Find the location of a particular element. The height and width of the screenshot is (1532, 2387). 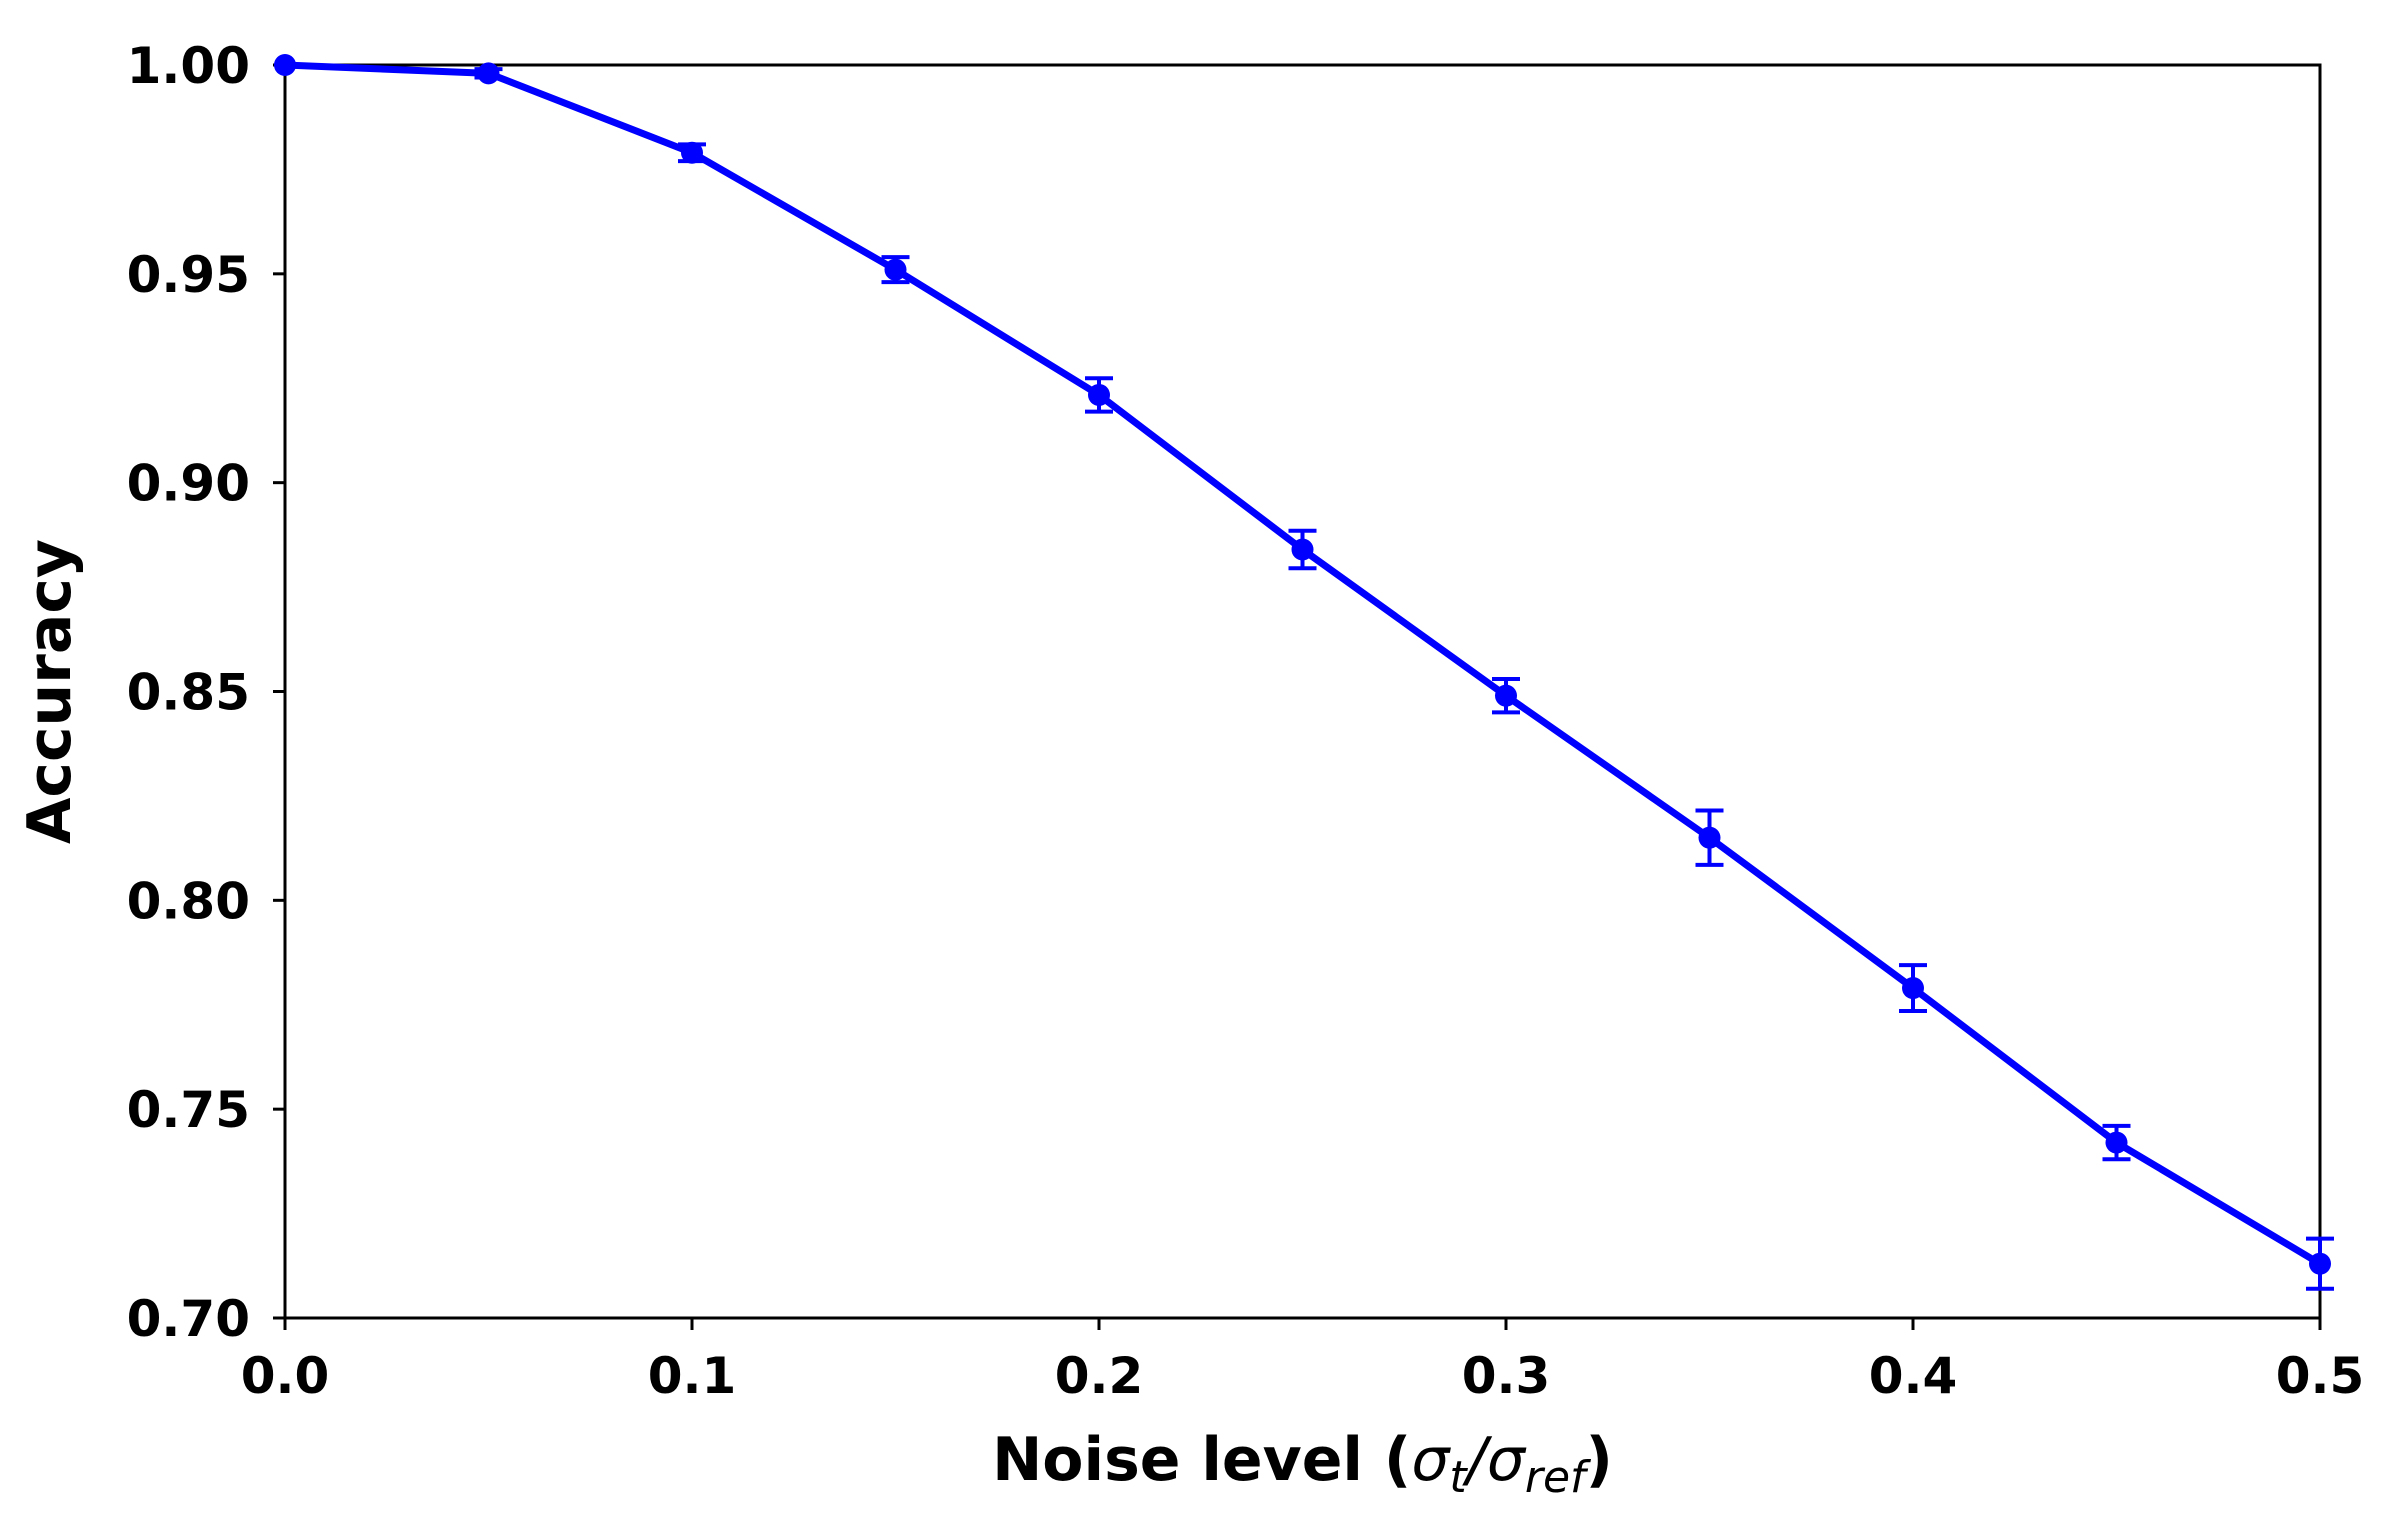

x-axis-label: Noise level (σt/σref) is located at coordinates (1302, 1464).